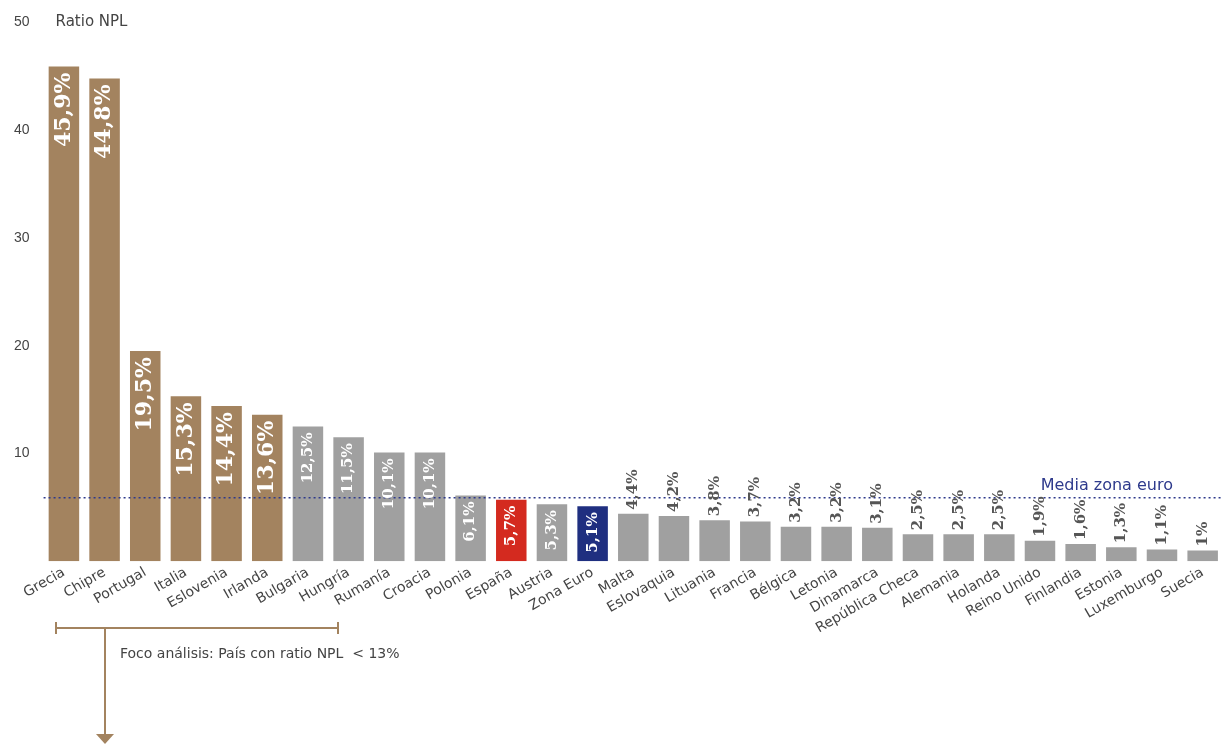 This screenshot has height=745, width=1227. Describe the element at coordinates (469, 521) in the screenshot. I see `data-label: 6,1%` at that location.